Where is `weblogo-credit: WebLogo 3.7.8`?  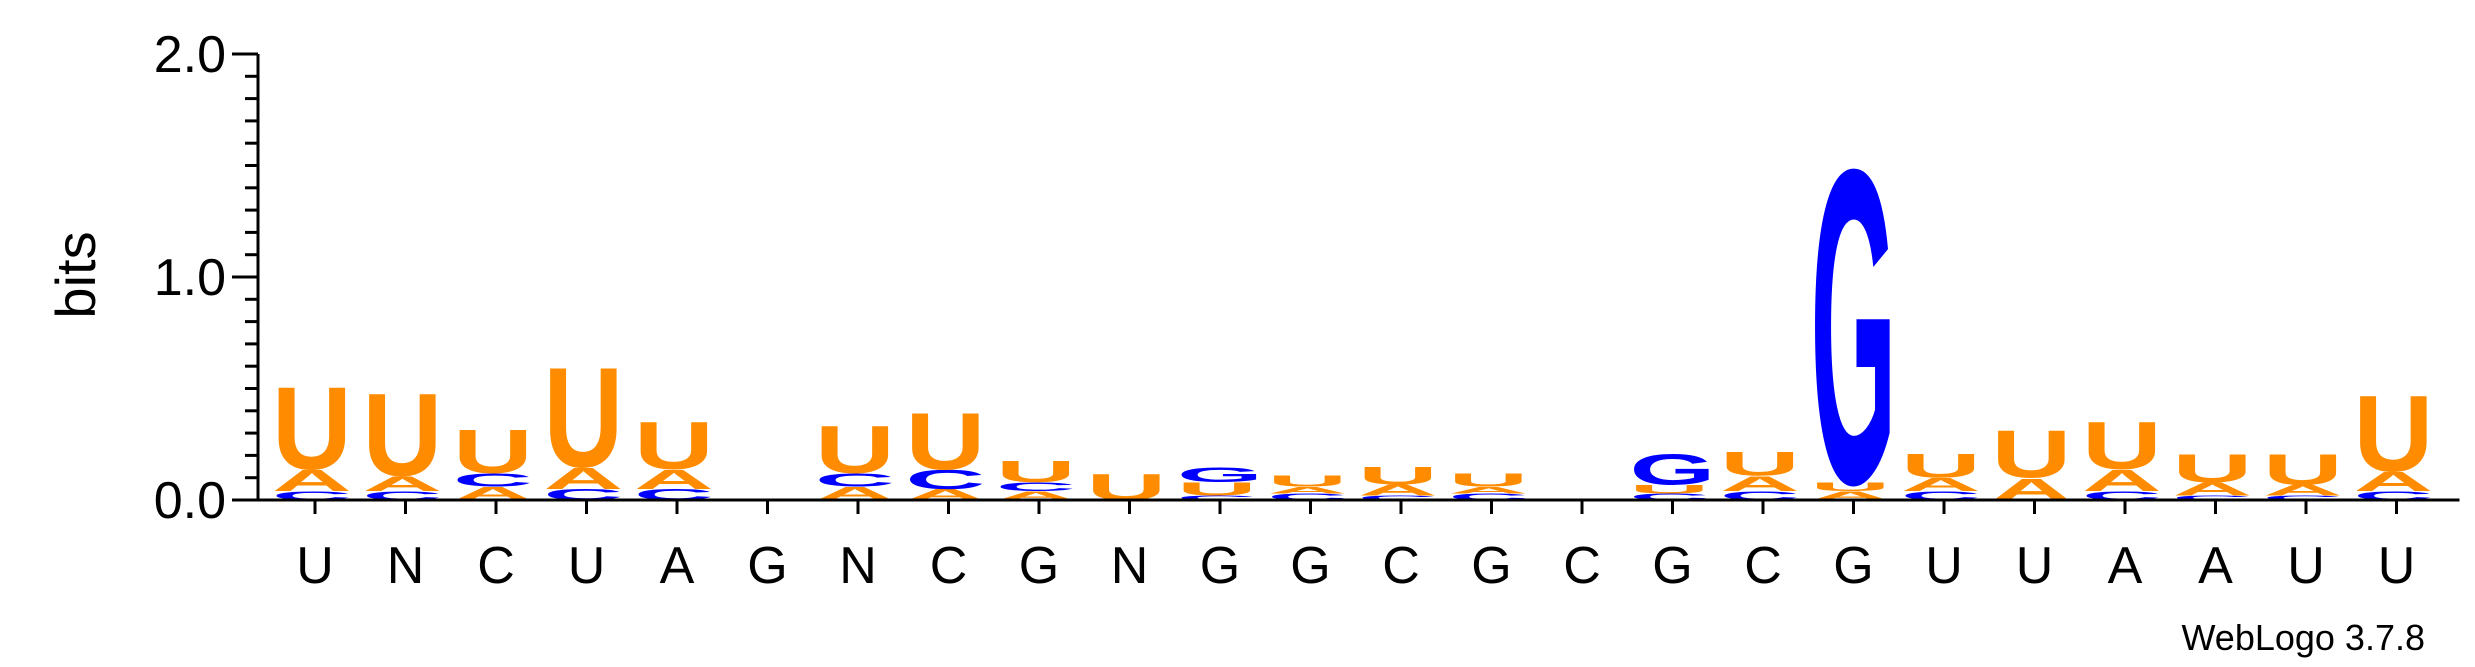
weblogo-credit: WebLogo 3.7.8 is located at coordinates (2303, 637).